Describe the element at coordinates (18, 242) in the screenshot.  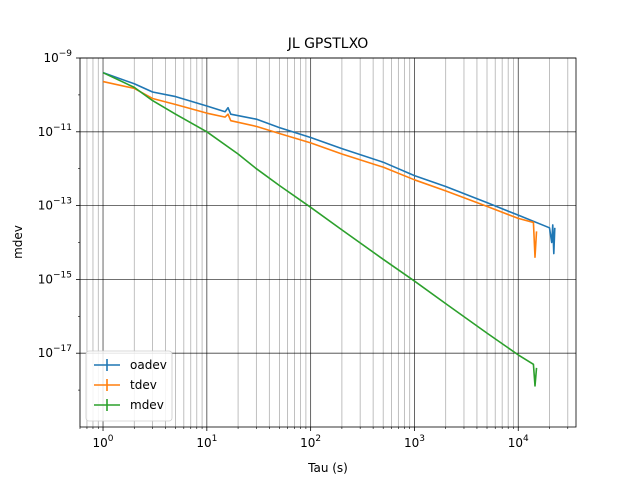
I see `y-axis-label: mdev` at that location.